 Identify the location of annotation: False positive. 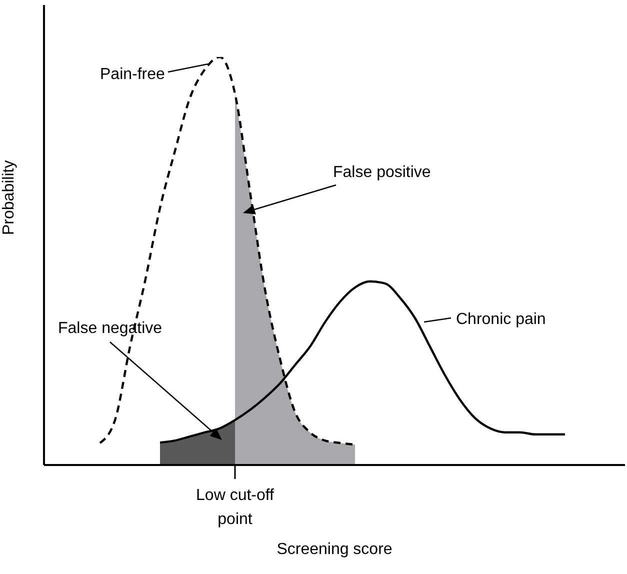
(382, 172).